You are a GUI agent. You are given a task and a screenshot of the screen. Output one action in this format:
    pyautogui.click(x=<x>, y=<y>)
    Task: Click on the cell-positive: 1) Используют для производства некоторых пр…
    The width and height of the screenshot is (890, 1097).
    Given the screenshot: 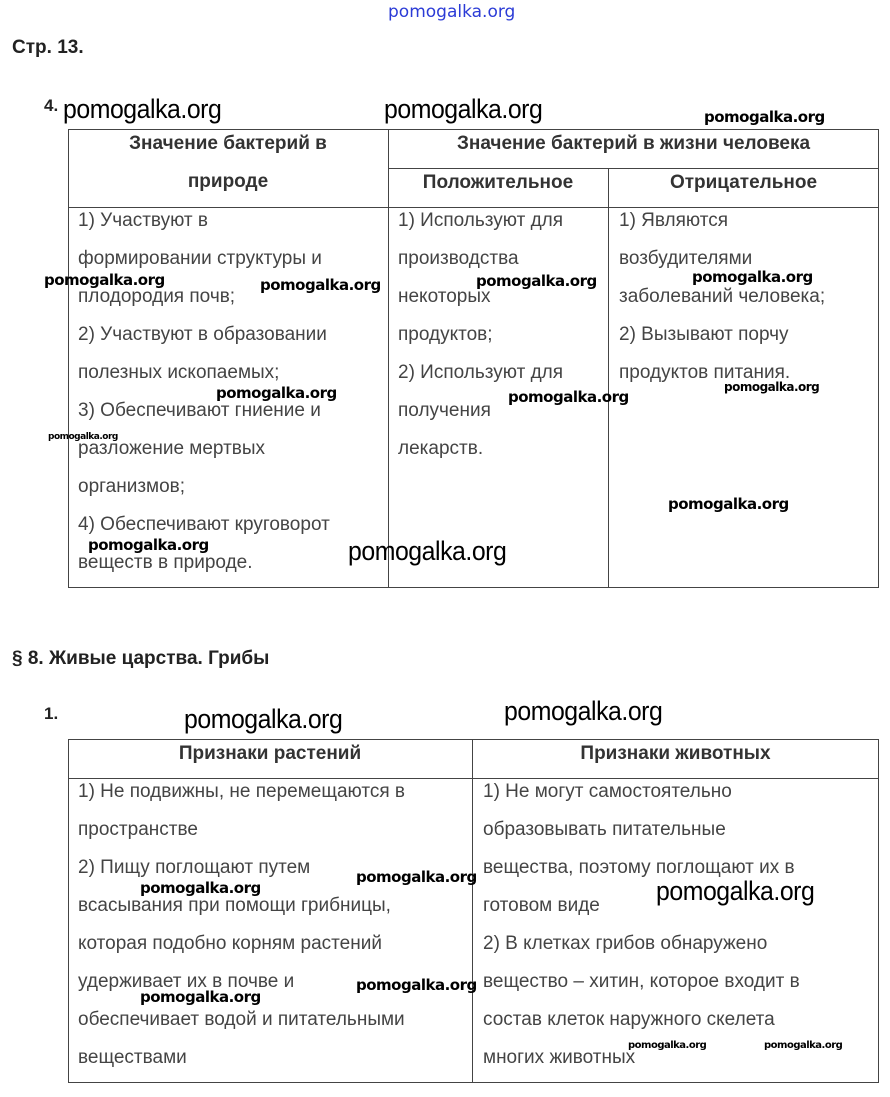 What is the action you would take?
    pyautogui.click(x=480, y=335)
    